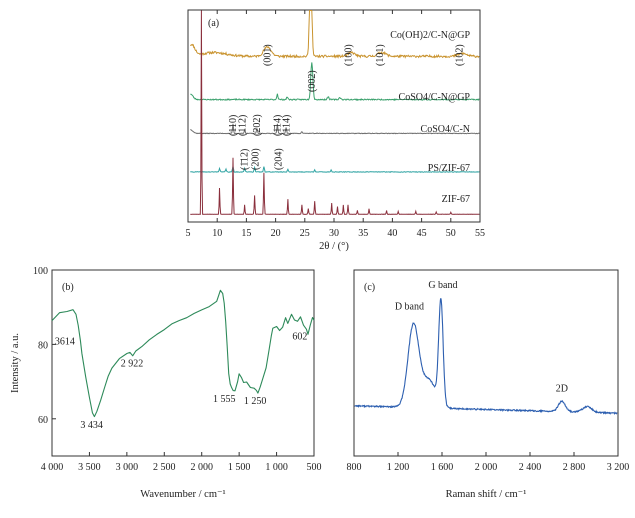  Describe the element at coordinates (574, 467) in the screenshot. I see `x-tick-label: 2 800` at that location.